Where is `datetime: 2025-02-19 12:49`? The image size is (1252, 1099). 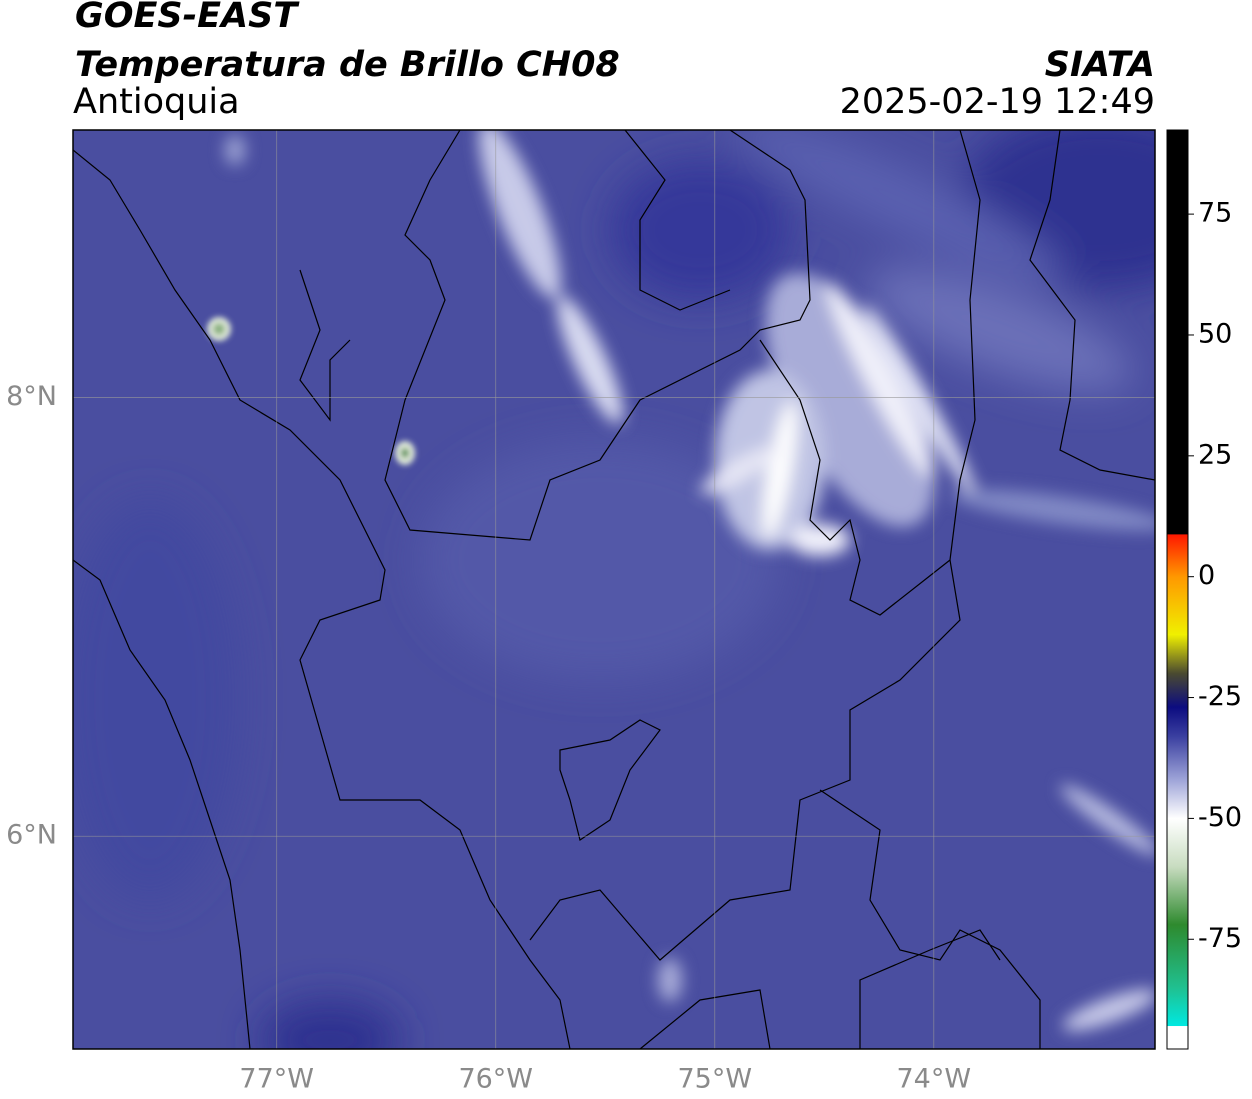
datetime: 2025-02-19 12:49 is located at coordinates (997, 102).